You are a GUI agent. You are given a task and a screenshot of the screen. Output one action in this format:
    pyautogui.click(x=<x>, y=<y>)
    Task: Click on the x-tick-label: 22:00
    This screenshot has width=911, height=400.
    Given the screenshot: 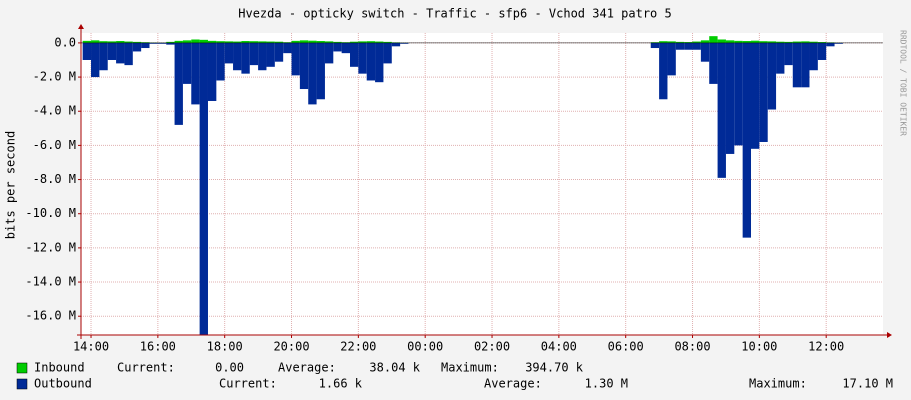 What is the action you would take?
    pyautogui.click(x=358, y=347)
    